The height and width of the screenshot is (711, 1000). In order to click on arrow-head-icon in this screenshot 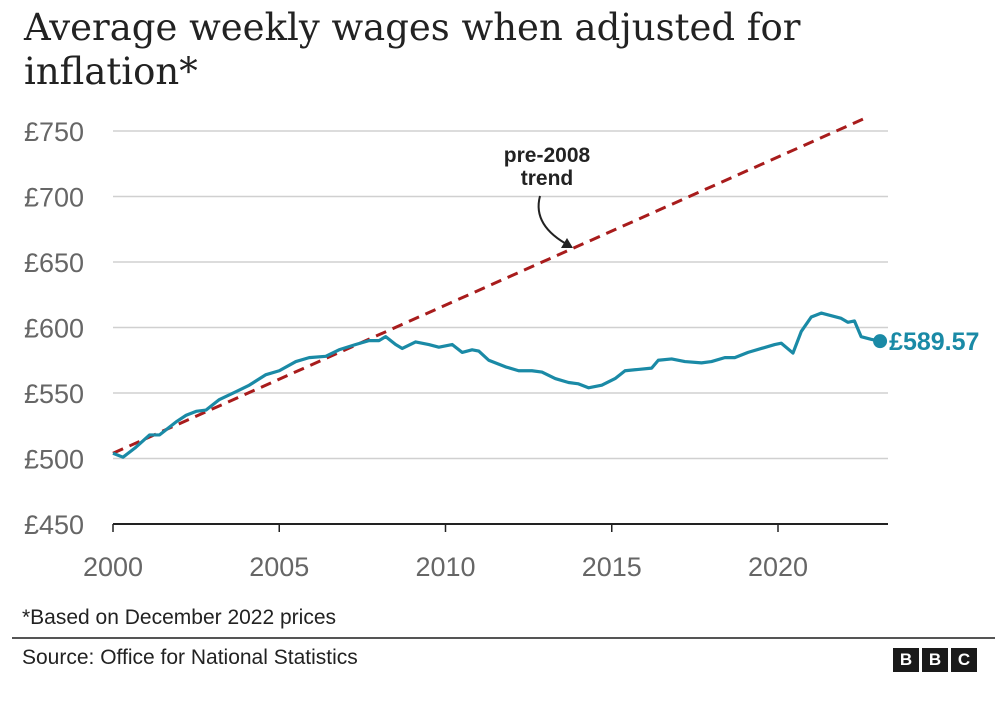, I will do `click(567, 243)`.